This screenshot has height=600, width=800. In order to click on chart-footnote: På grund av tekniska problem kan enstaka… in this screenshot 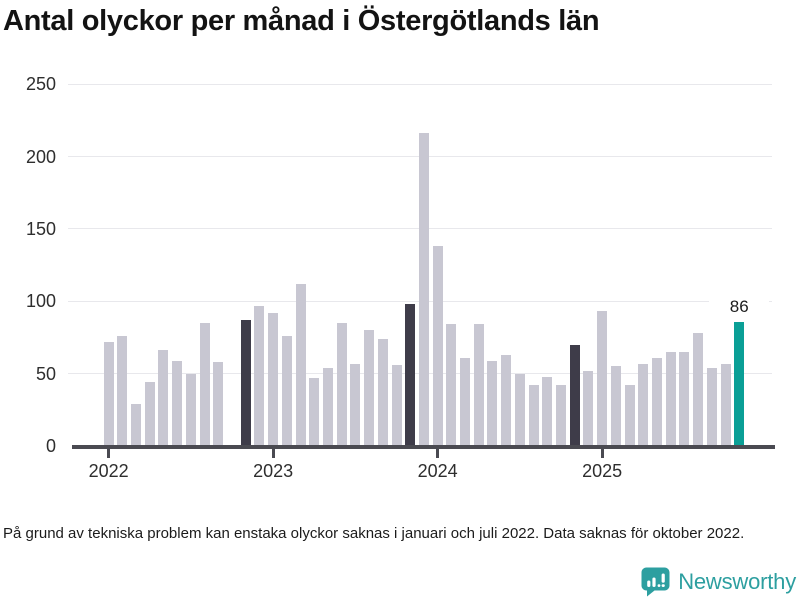, I will do `click(374, 533)`.